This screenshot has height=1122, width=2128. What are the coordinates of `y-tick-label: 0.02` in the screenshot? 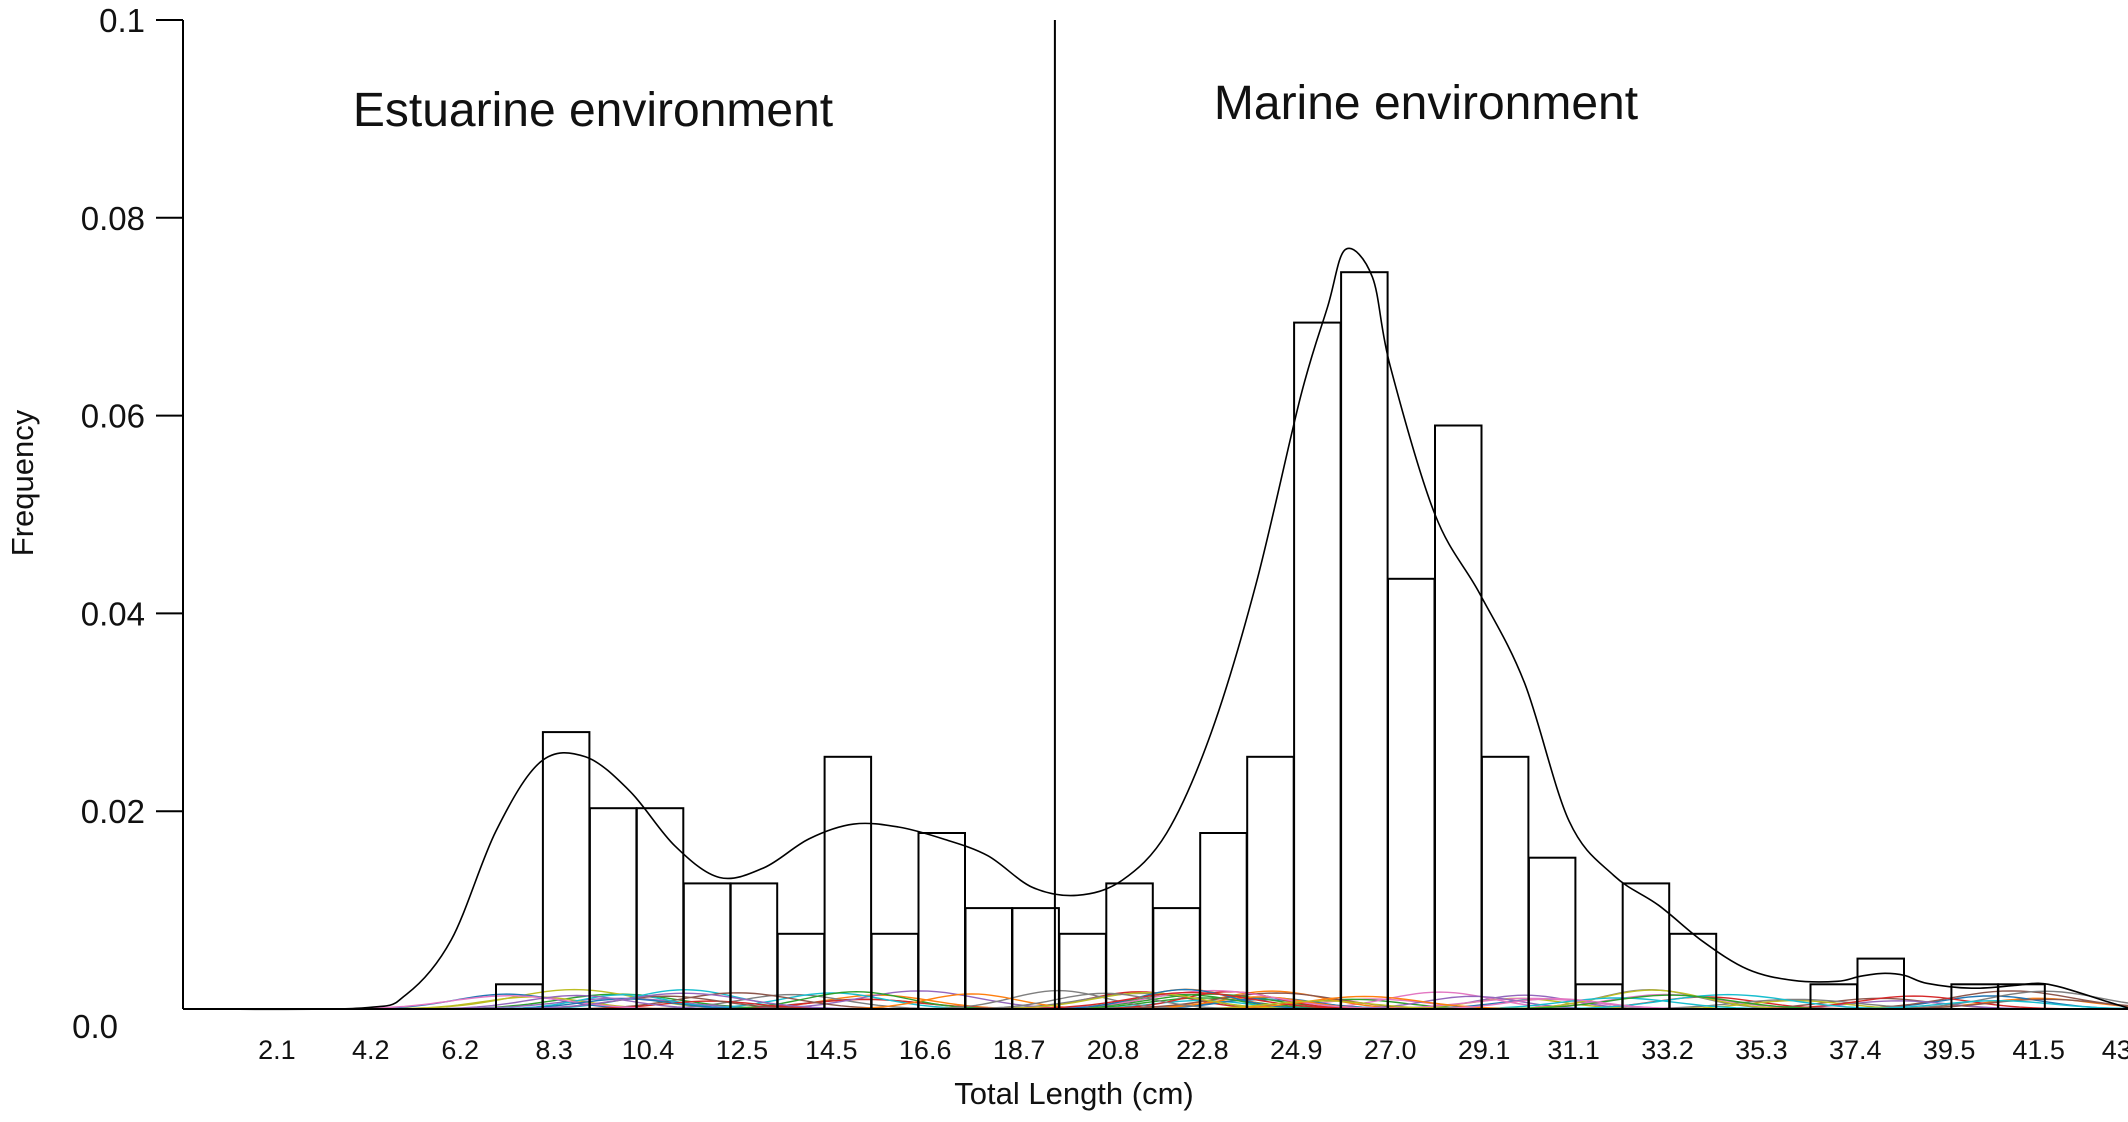 It's located at (113, 811).